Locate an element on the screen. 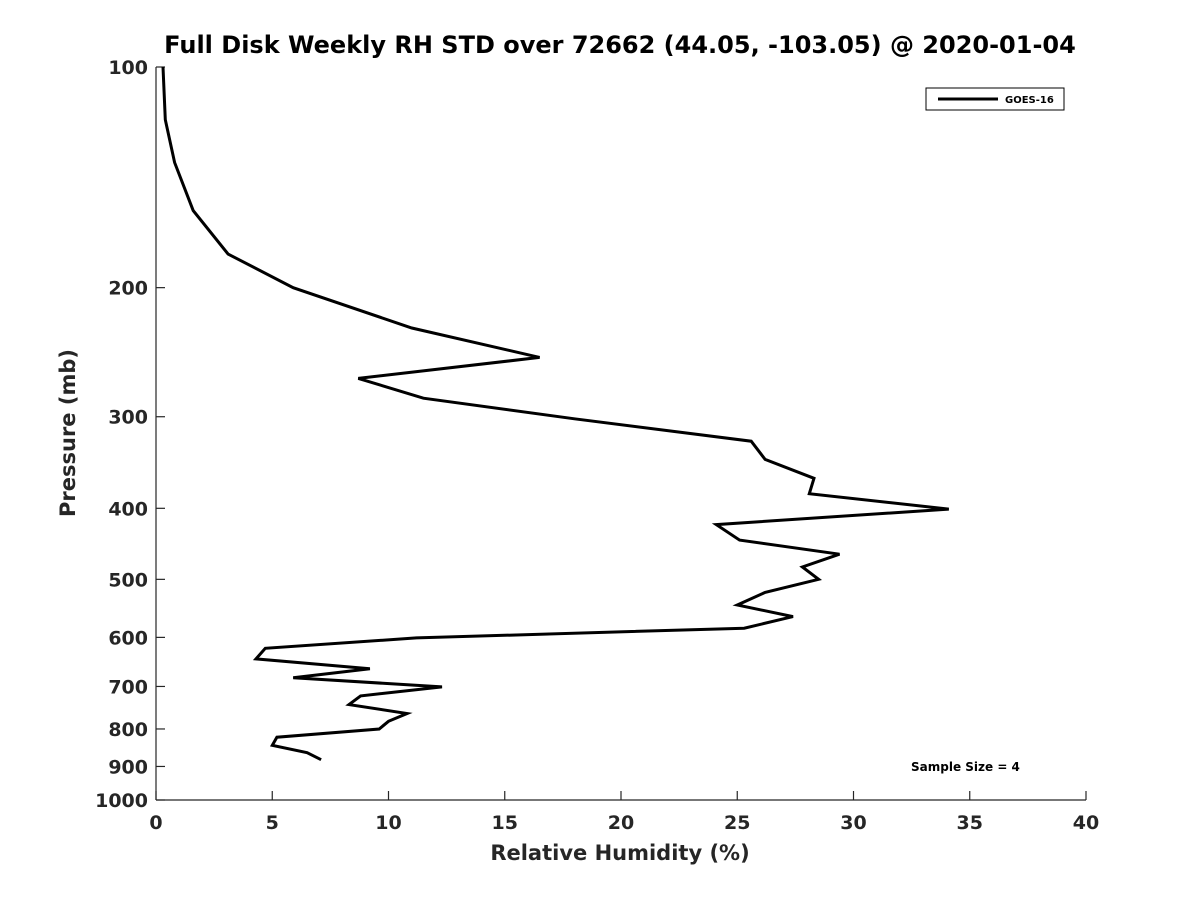 This screenshot has width=1200, height=900. y-tick-label: 800 is located at coordinates (128, 730).